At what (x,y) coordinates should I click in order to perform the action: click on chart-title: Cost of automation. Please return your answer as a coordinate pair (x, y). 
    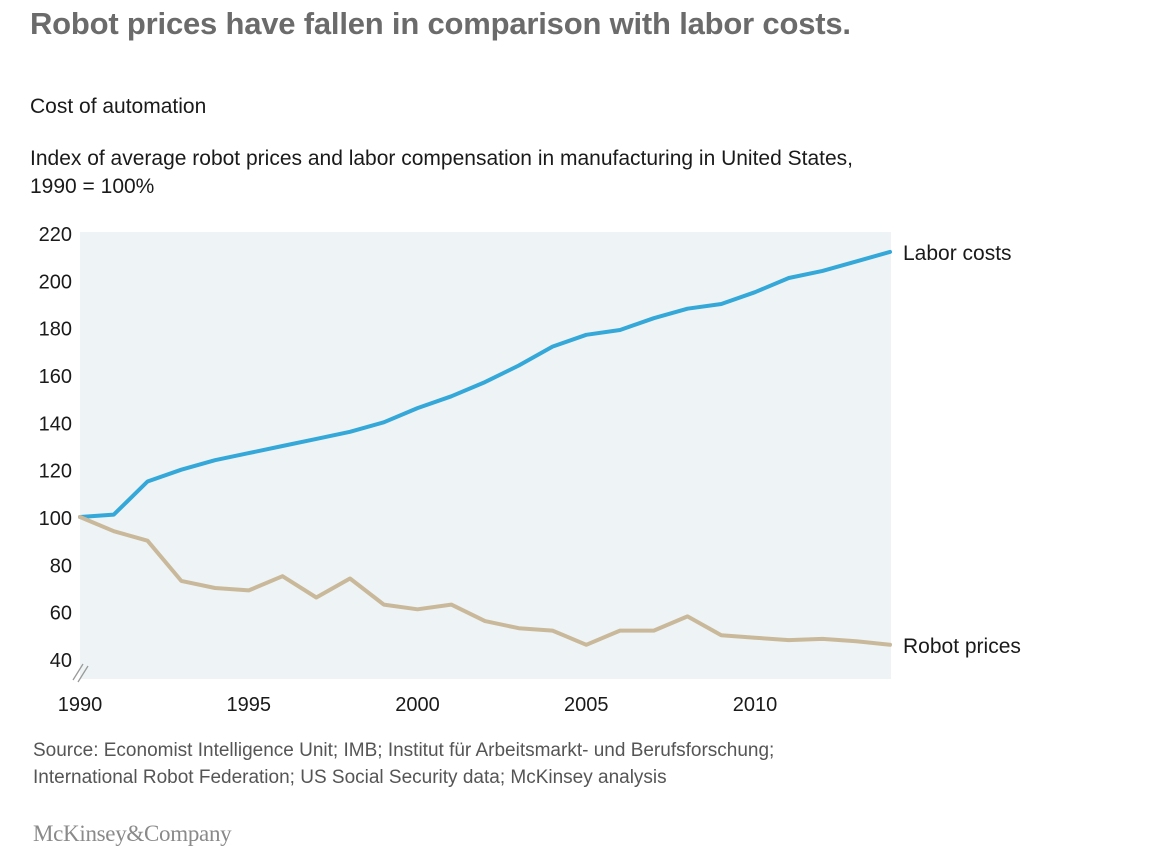
    Looking at the image, I should click on (118, 106).